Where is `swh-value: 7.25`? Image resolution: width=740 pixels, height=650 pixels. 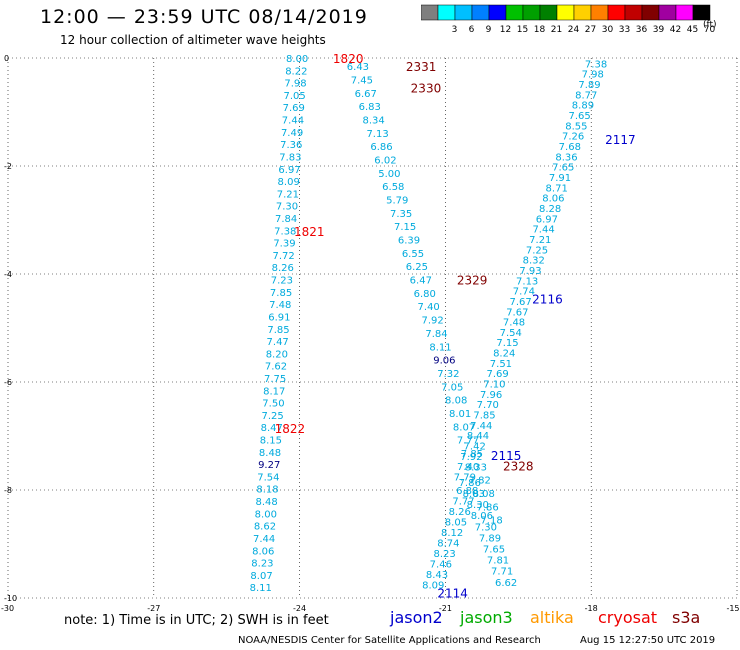
swh-value: 7.25 is located at coordinates (537, 250).